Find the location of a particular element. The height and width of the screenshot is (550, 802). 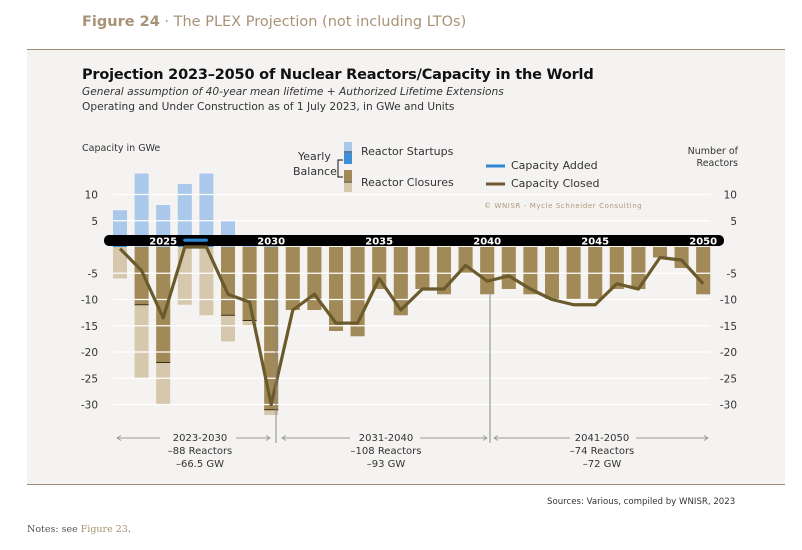

y-tick-label-right: 10 is located at coordinates (730, 196).